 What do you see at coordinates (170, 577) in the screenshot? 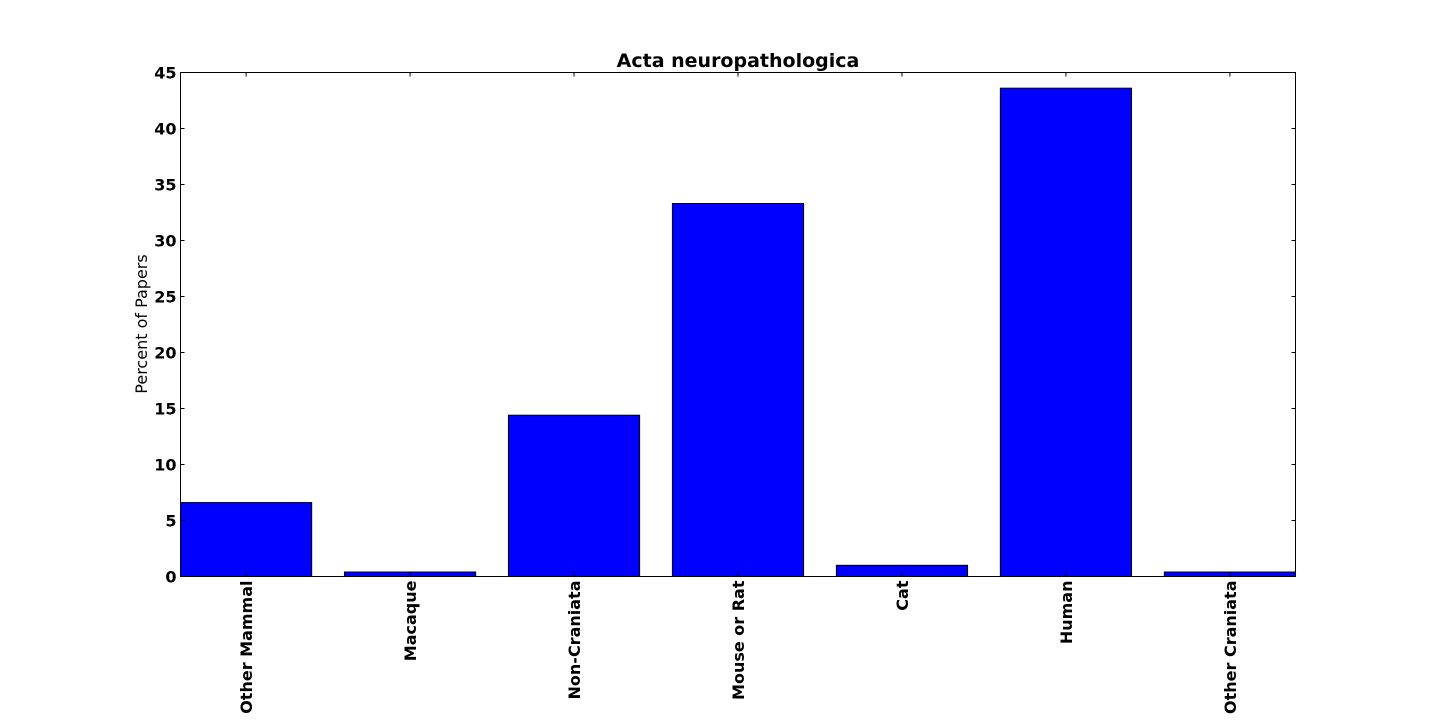
I see `y-tick-label: 0` at bounding box center [170, 577].